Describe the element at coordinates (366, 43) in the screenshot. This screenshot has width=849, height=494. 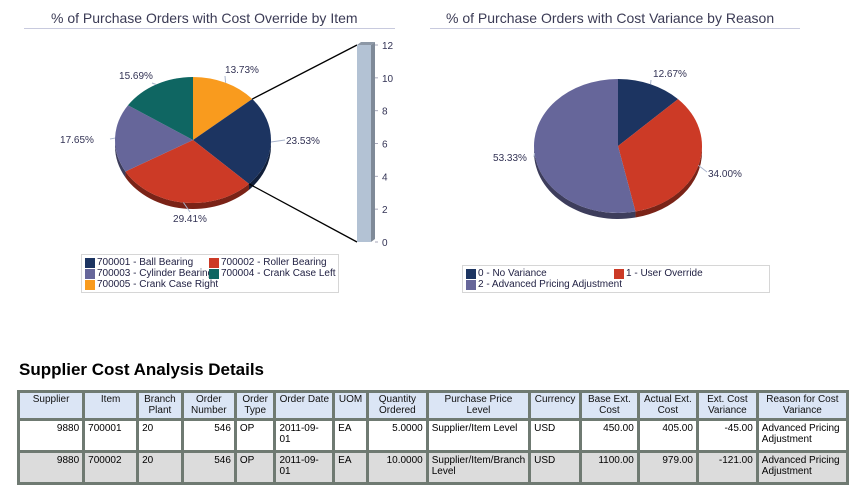
I see `breakout-bar-top` at that location.